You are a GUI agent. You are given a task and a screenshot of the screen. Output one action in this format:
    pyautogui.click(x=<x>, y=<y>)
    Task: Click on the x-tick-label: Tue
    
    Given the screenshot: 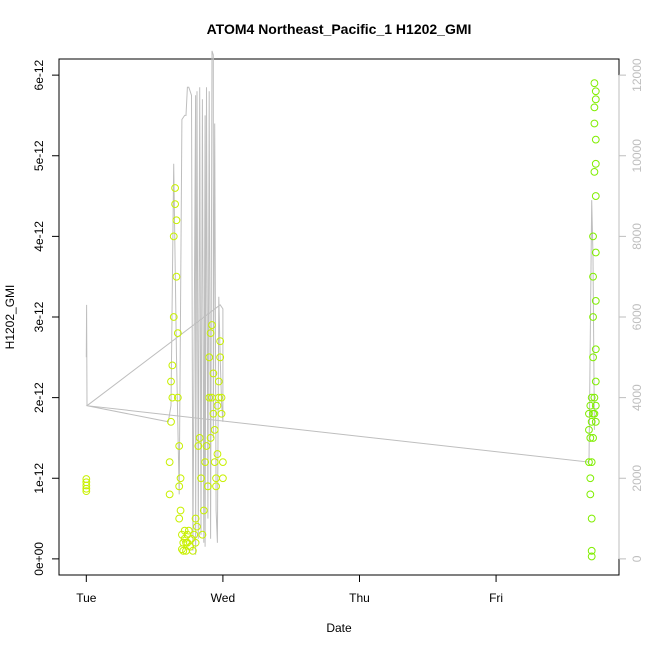 What is the action you would take?
    pyautogui.click(x=86, y=598)
    